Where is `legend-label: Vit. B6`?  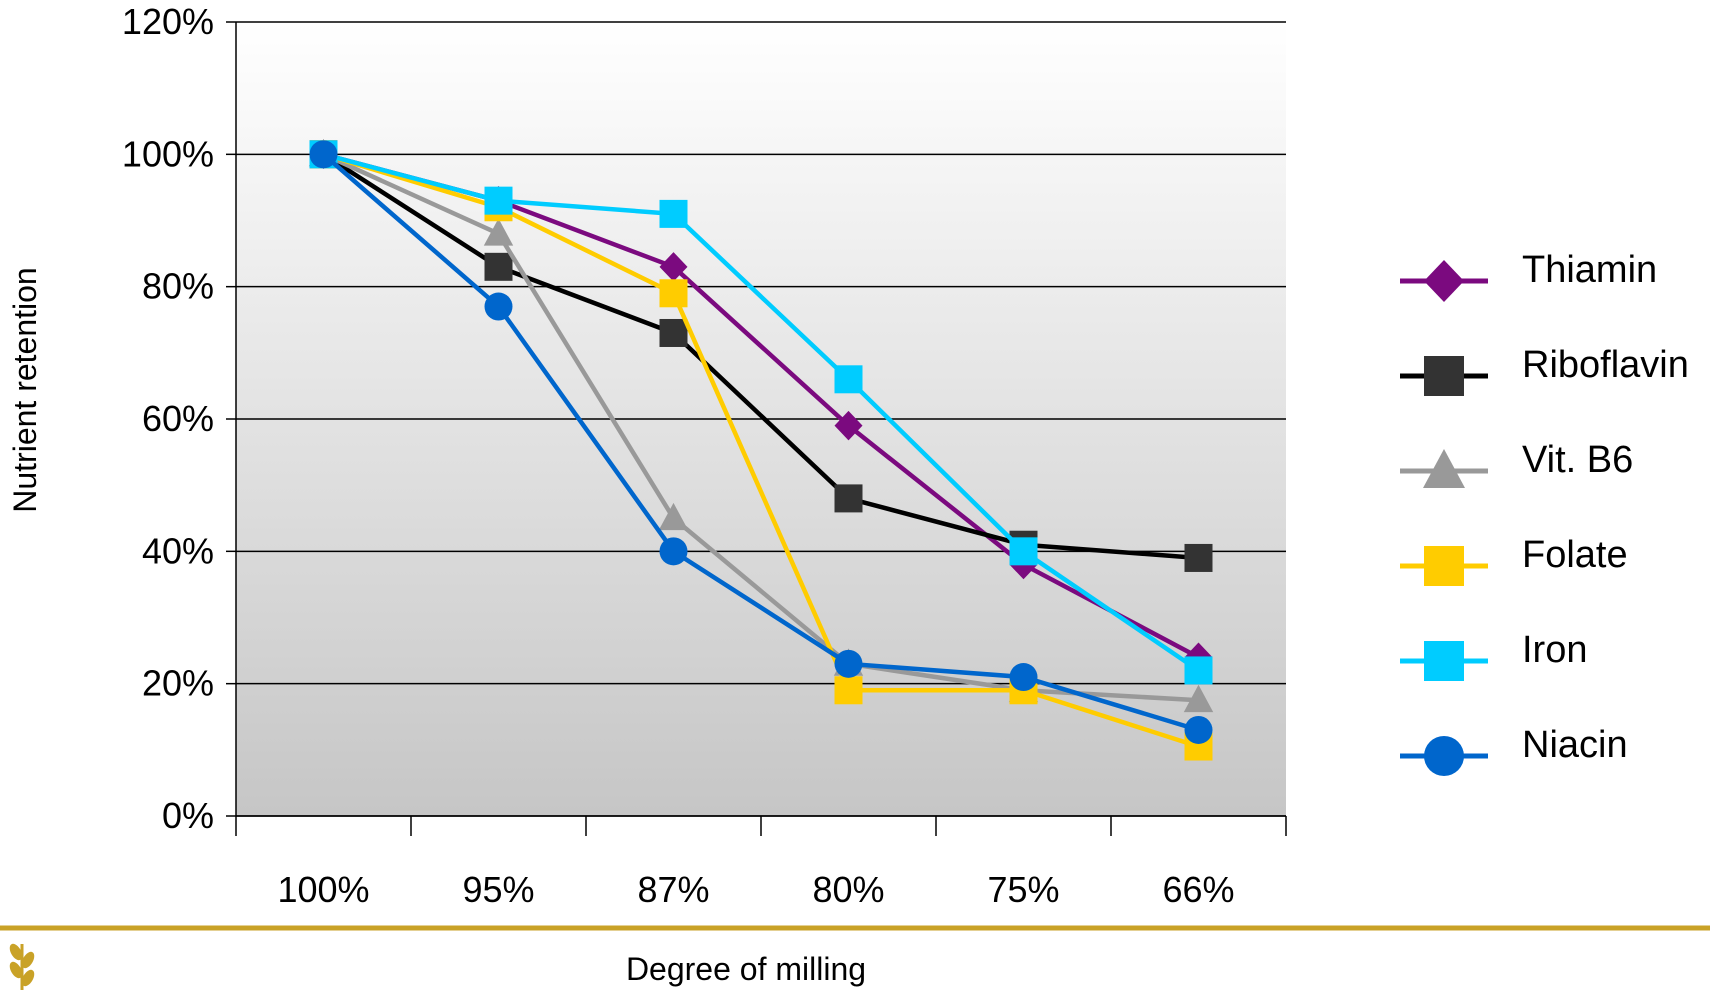 legend-label: Vit. B6 is located at coordinates (1577, 460).